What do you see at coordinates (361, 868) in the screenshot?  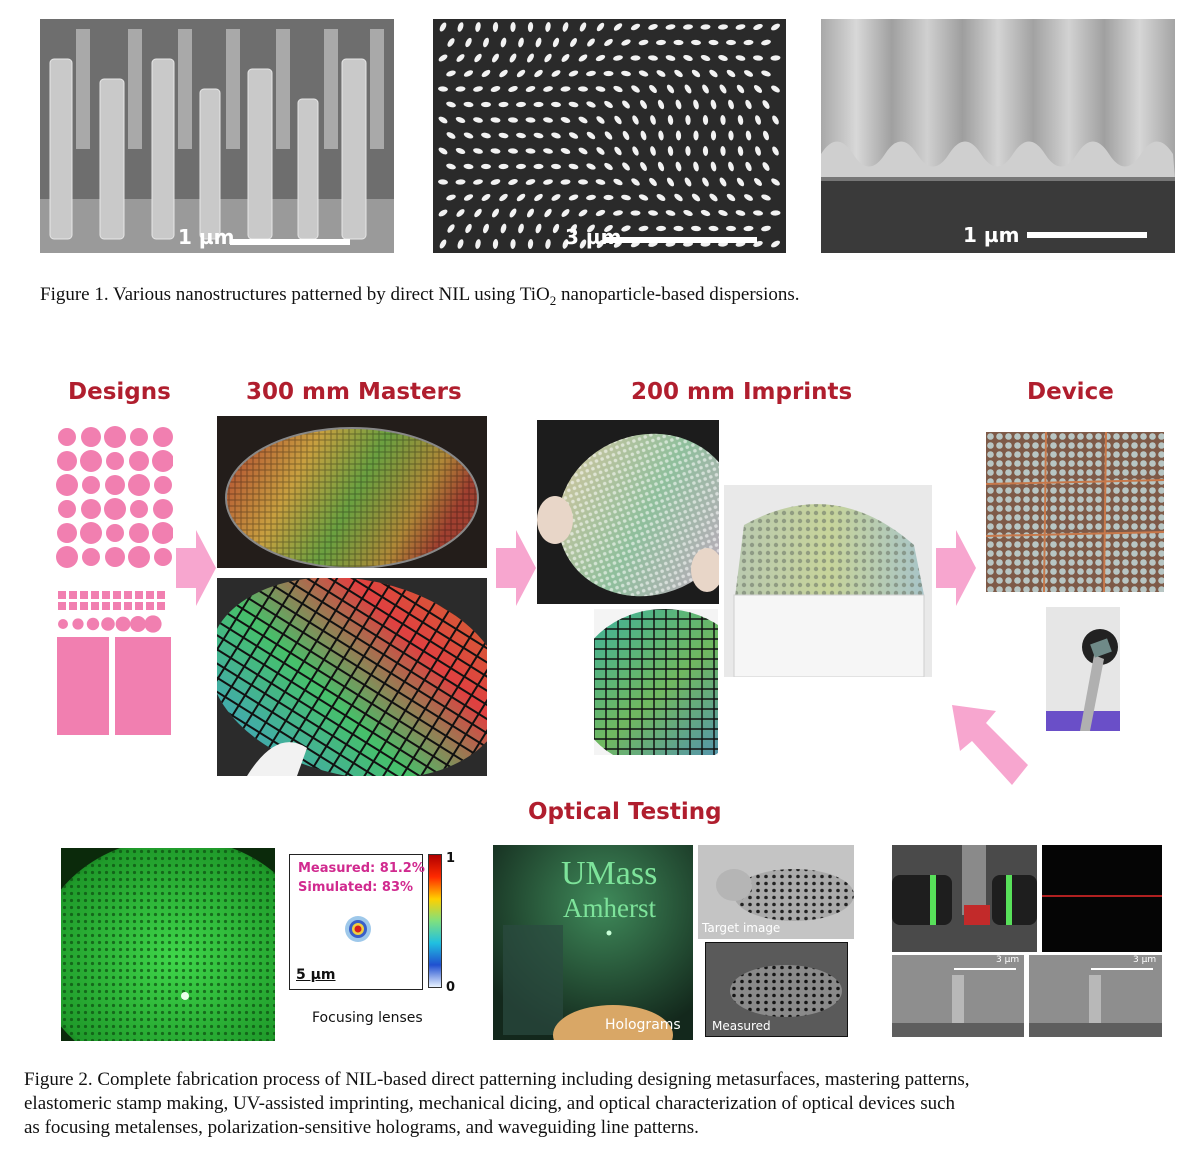 I see `measured-efficiency-label: Measured: 81.2%` at bounding box center [361, 868].